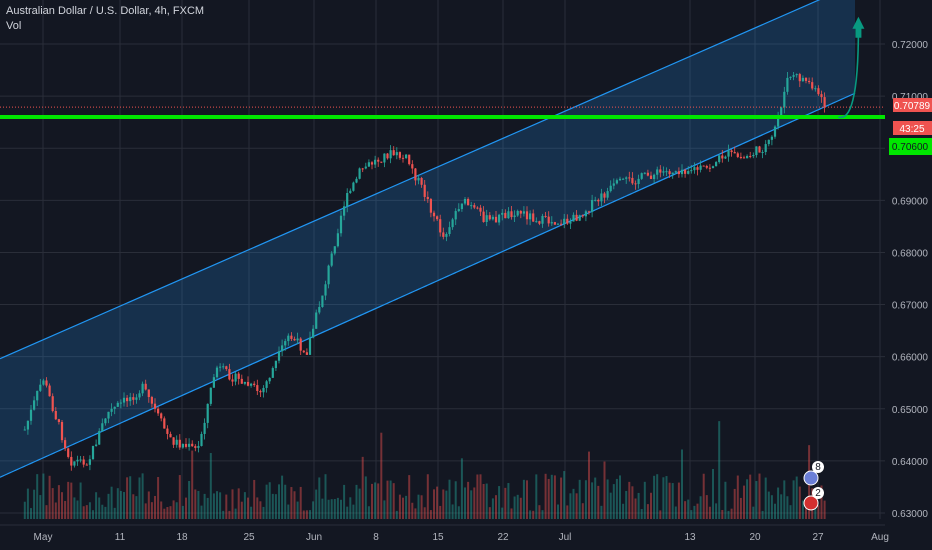  Describe the element at coordinates (912, 106) in the screenshot. I see `last-price-label: 0.70789` at that location.